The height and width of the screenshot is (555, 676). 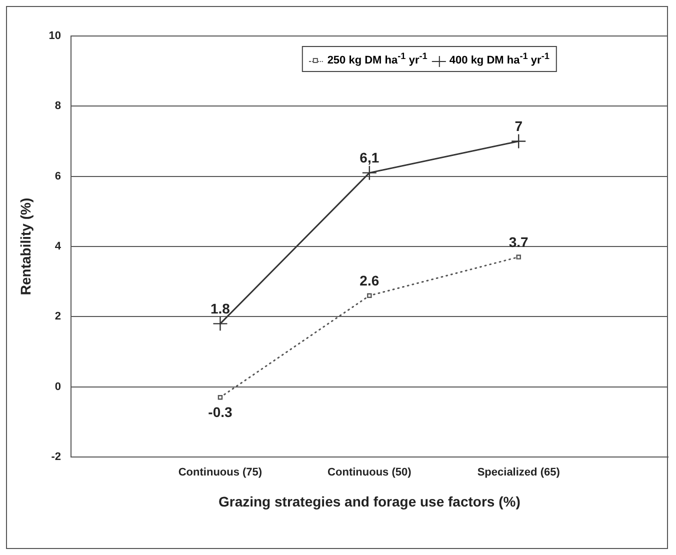 I want to click on data-label: 2.6, so click(x=370, y=280).